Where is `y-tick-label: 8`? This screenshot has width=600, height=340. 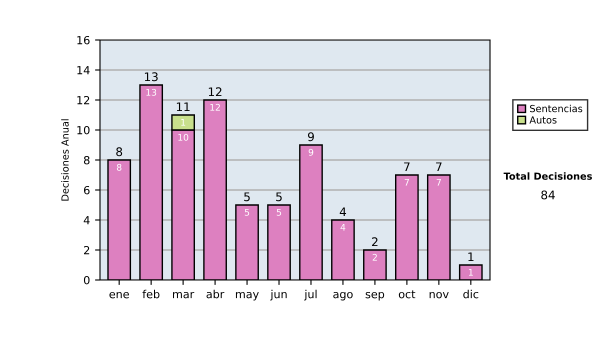 y-tick-label: 8 is located at coordinates (87, 160).